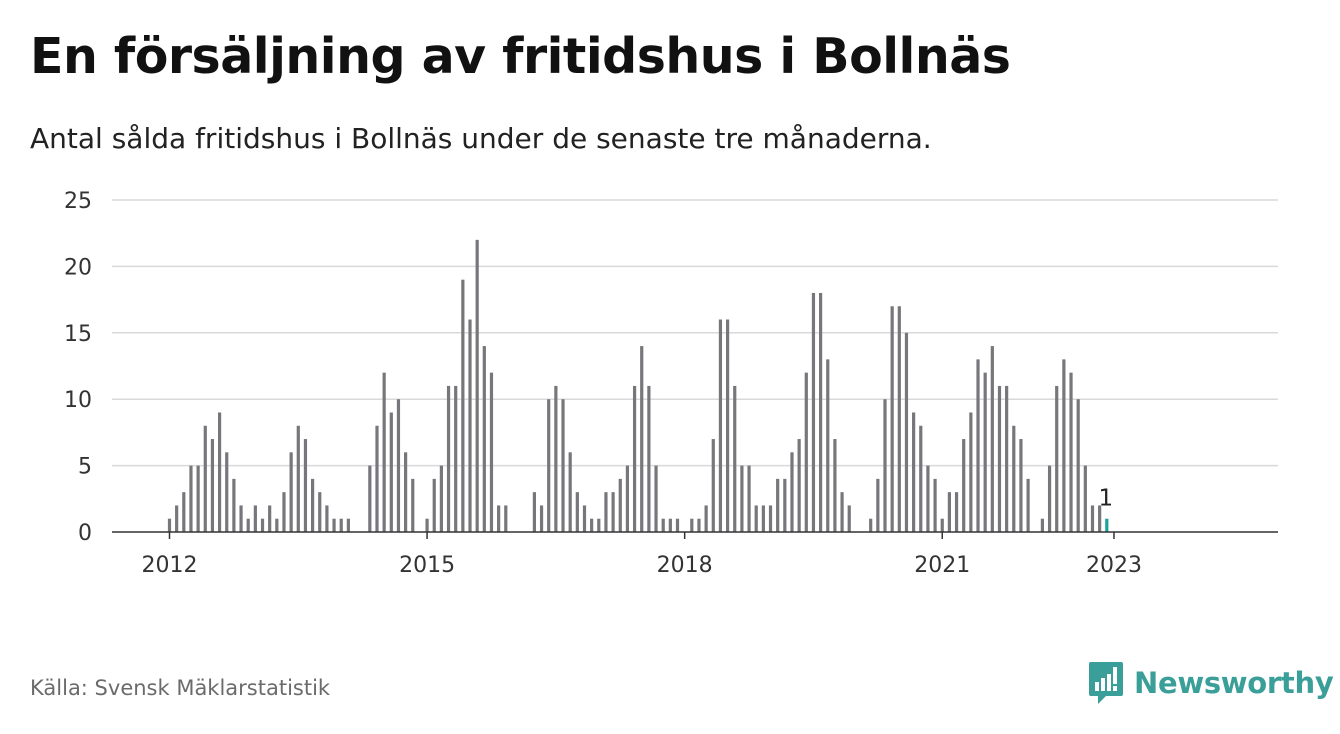 Image resolution: width=1340 pixels, height=734 pixels. What do you see at coordinates (520, 56) in the screenshot?
I see `chart-title: En försäljning av fritidshus i Bollnäs` at bounding box center [520, 56].